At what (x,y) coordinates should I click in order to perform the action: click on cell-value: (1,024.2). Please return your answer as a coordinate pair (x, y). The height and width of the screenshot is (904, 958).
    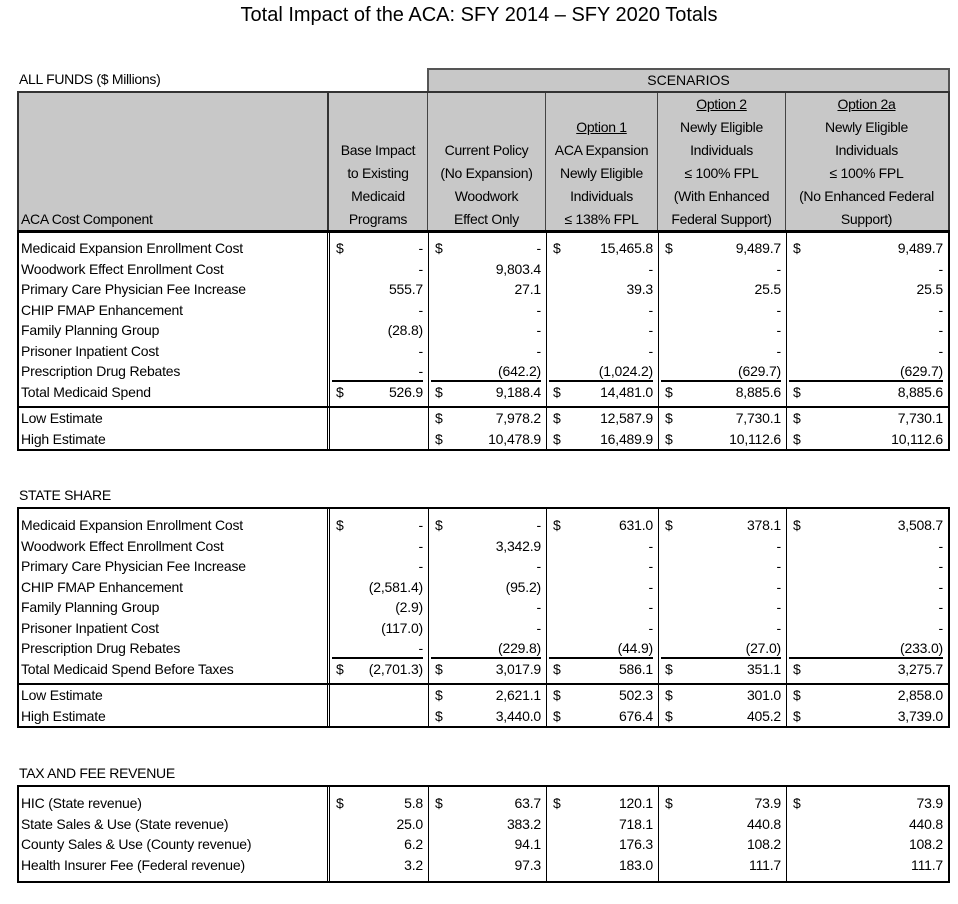
    Looking at the image, I should click on (601, 371).